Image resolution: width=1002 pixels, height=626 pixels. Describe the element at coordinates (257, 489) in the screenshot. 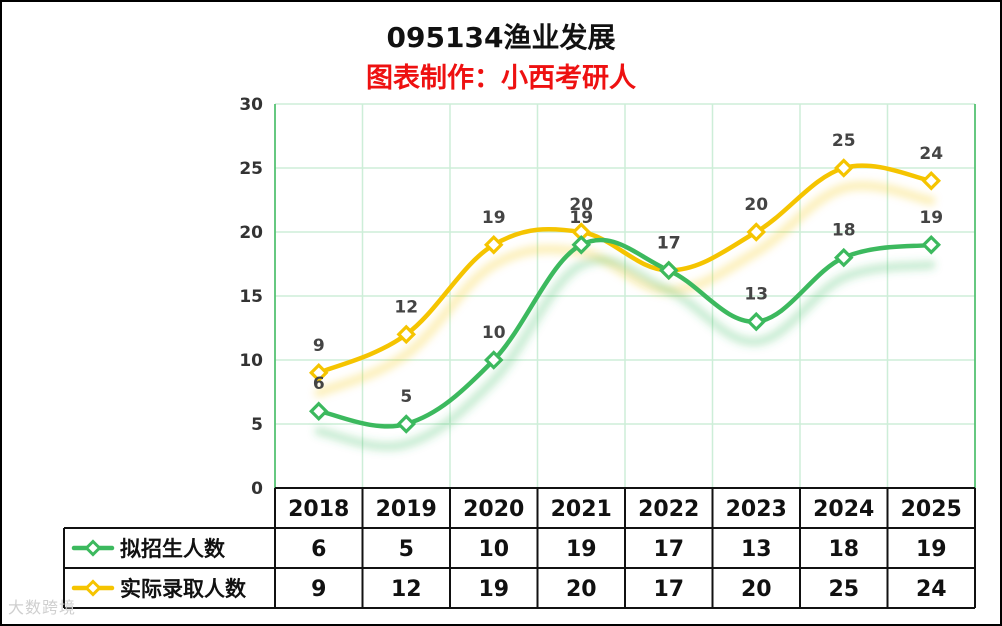

I see `y-tick-label: 0` at that location.